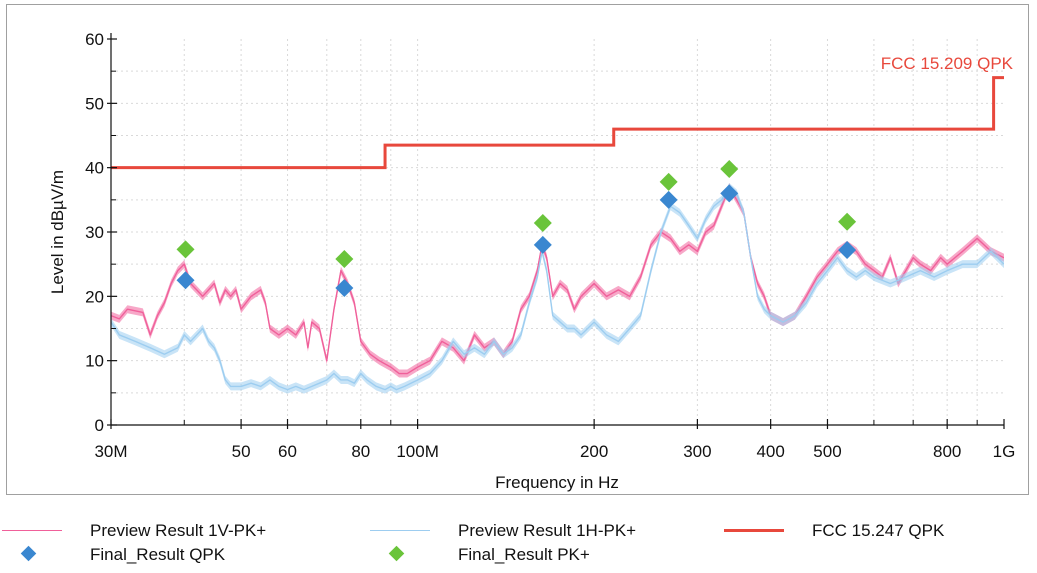 The width and height of the screenshot is (1037, 573). Describe the element at coordinates (178, 530) in the screenshot. I see `legend-label: Preview Result 1V-PK+` at that location.